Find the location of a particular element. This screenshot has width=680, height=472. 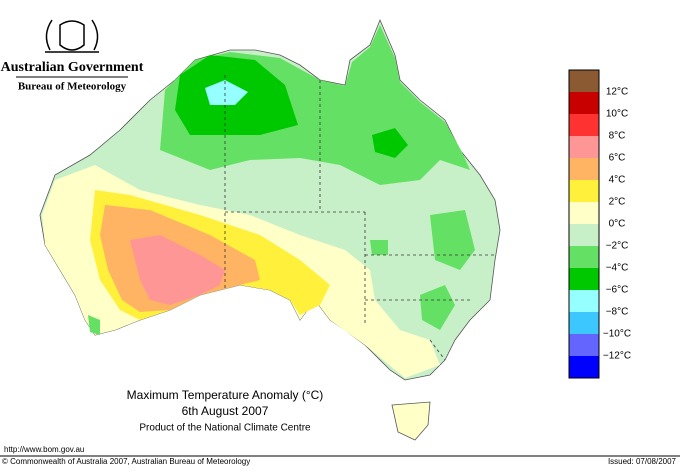

coat-of-arms is located at coordinates (72, 36).